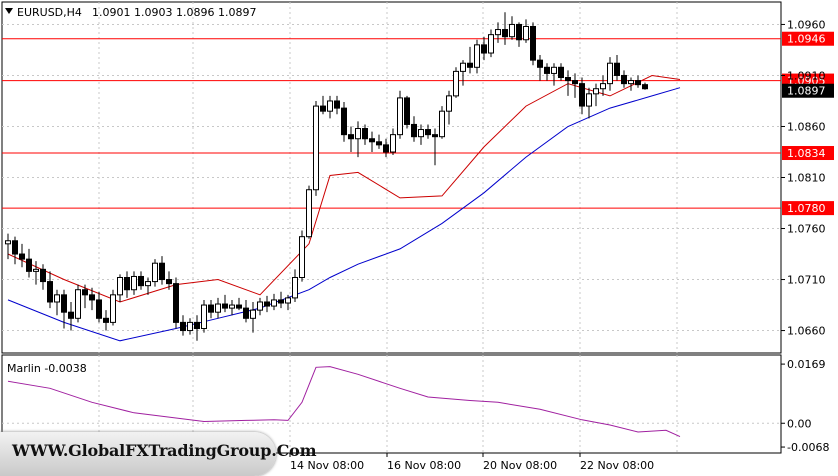 The image size is (838, 476). I want to click on indicator-label: Marlin -0.0038, so click(47, 368).